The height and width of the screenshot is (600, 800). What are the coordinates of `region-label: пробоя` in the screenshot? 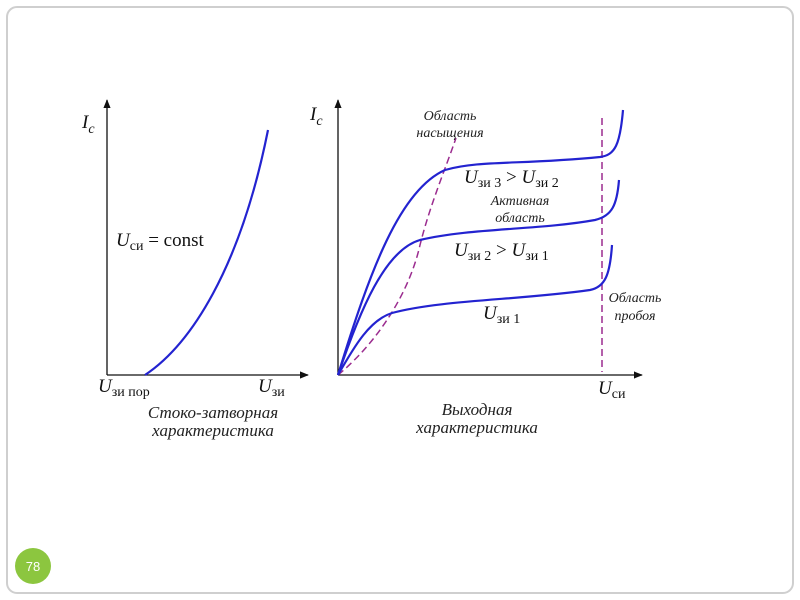 It's located at (635, 316).